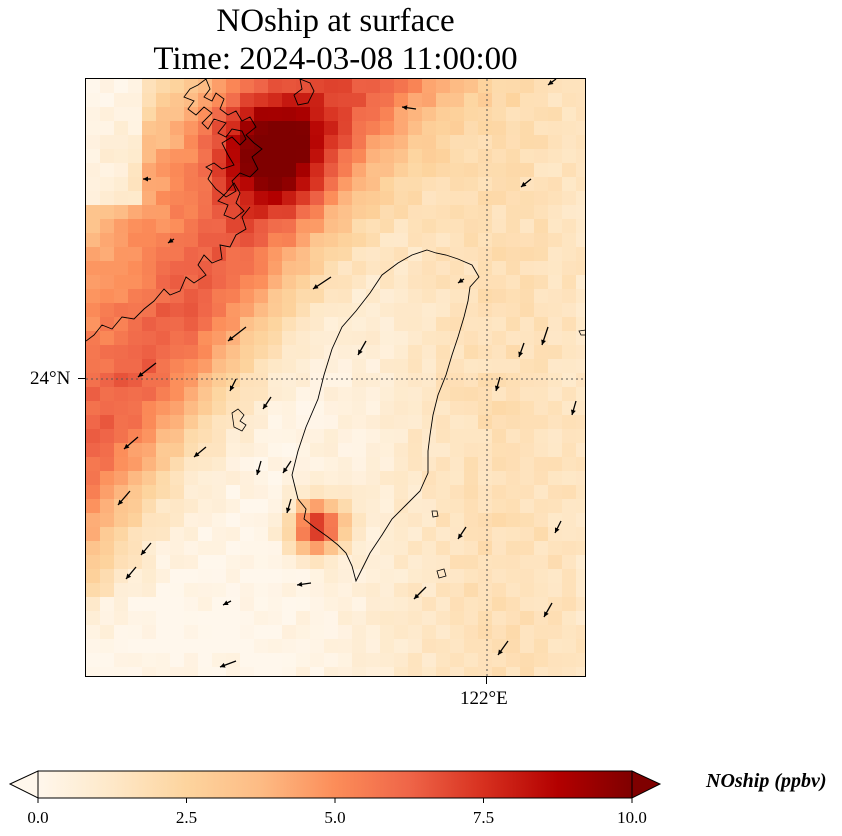  What do you see at coordinates (335, 817) in the screenshot?
I see `colorbar-tick-label: 5.0` at bounding box center [335, 817].